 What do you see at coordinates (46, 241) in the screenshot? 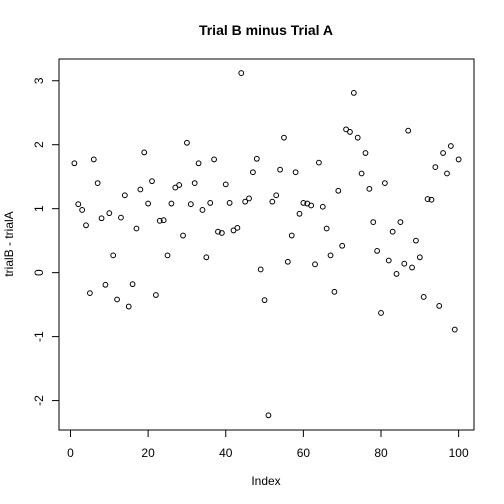
I see `y-axis: -2 -1 0 1 2 3` at bounding box center [46, 241].